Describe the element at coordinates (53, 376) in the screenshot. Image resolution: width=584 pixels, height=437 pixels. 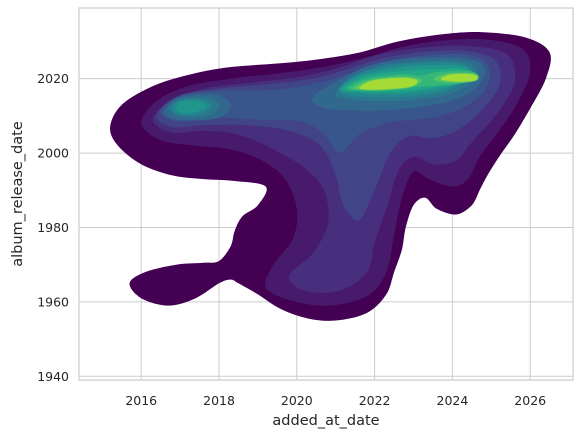
I see `y-tick-label: 1940` at that location.